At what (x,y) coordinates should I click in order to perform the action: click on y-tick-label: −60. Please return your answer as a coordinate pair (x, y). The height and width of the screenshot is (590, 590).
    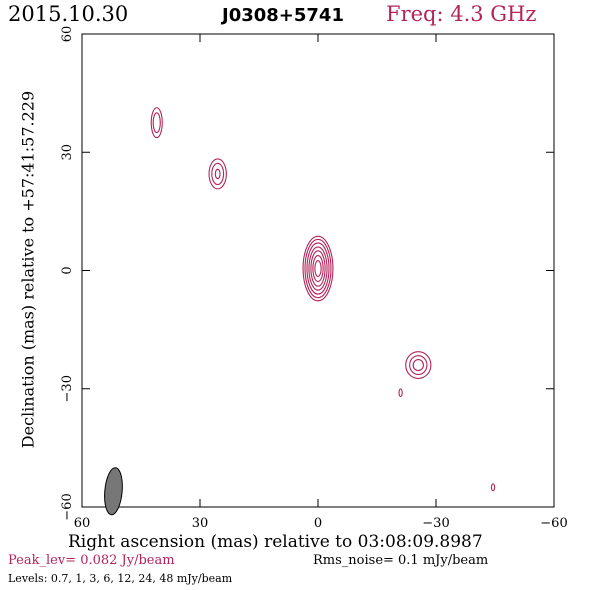
    Looking at the image, I should click on (67, 506).